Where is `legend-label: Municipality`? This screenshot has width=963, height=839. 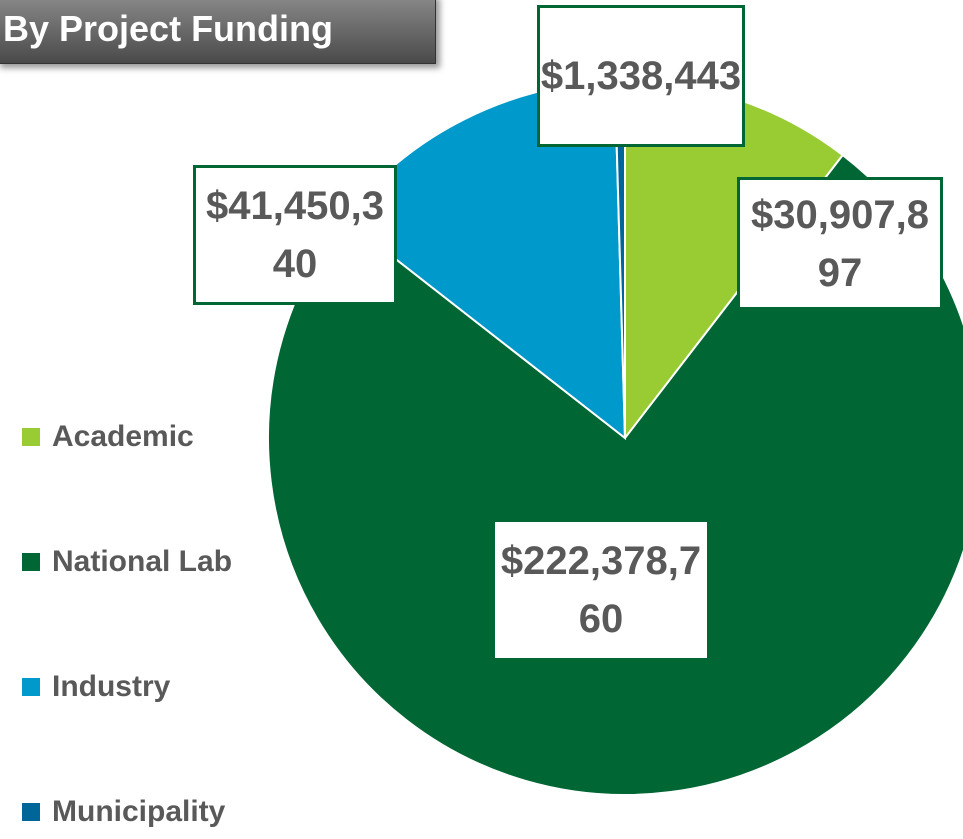
legend-label: Municipality is located at coordinates (139, 811).